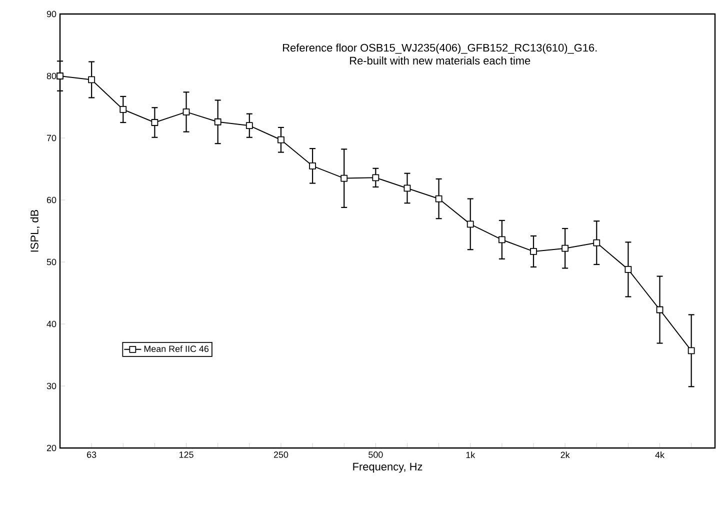 The height and width of the screenshot is (510, 717). I want to click on x-tick-label: 125, so click(186, 455).